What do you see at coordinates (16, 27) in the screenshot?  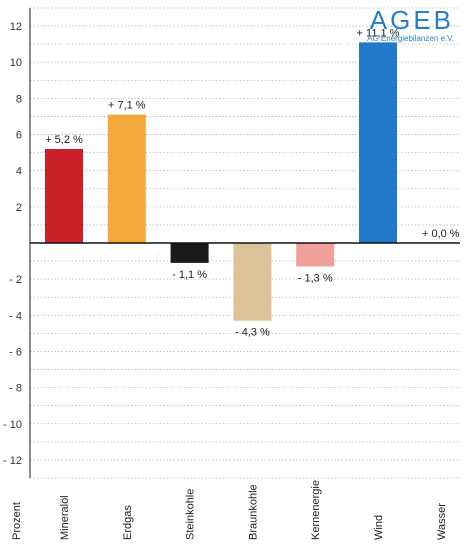 I see `y-tick-label: 12` at bounding box center [16, 27].